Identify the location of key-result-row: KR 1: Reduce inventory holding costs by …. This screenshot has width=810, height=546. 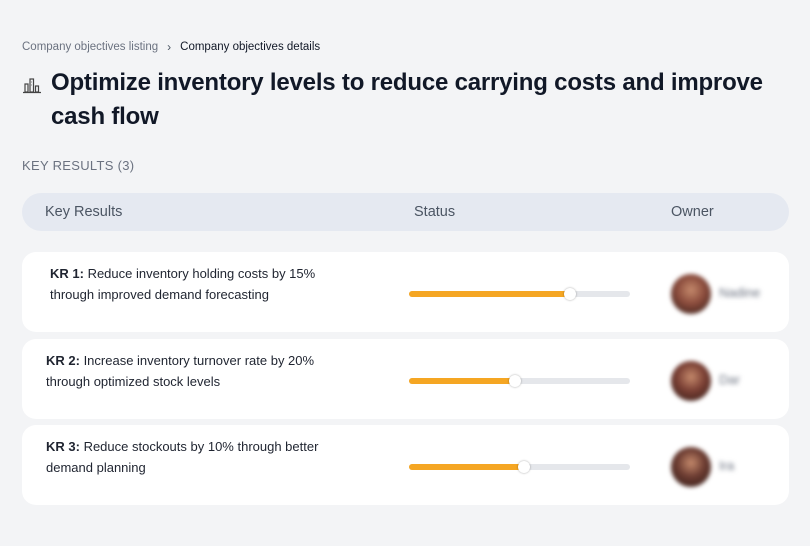
(405, 292).